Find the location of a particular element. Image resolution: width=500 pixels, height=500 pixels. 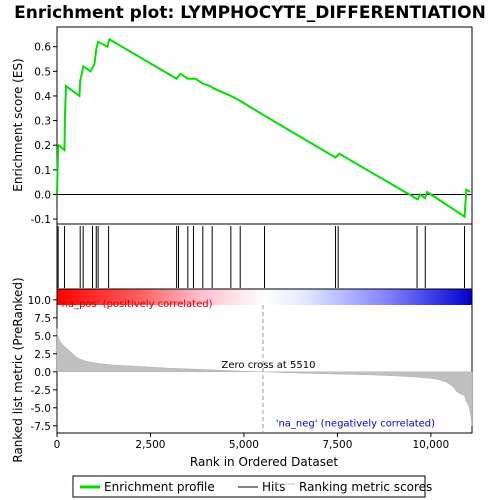

metric-y-tick-label: 7.5 is located at coordinates (42, 319).